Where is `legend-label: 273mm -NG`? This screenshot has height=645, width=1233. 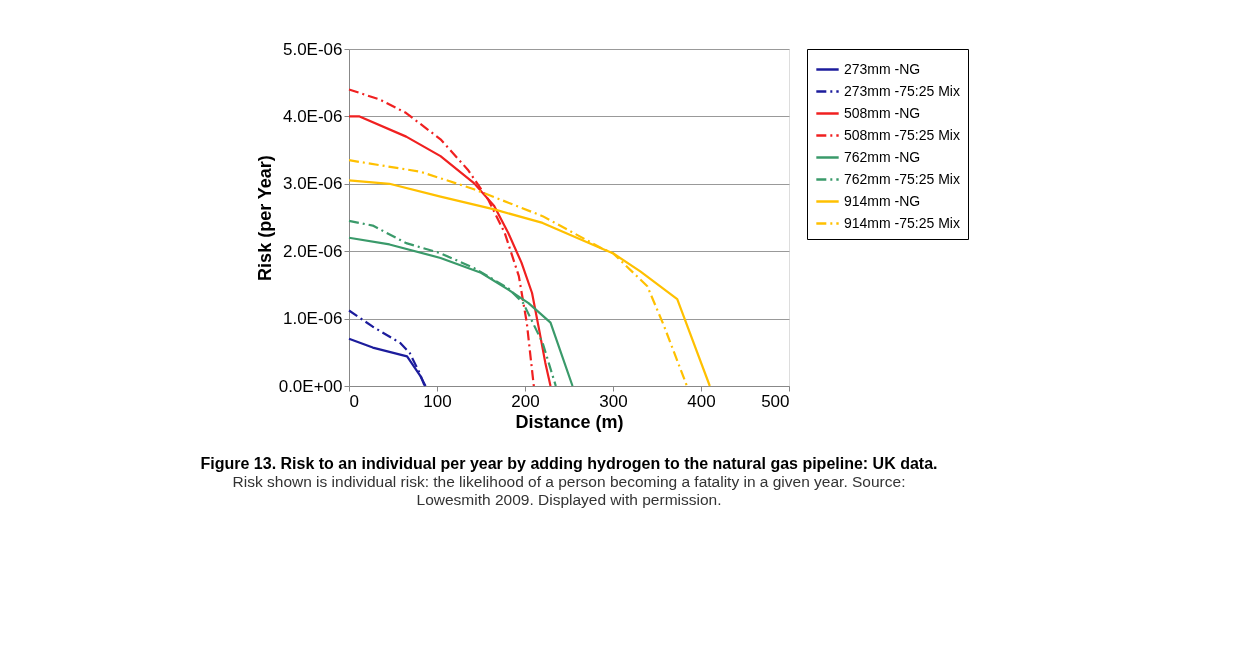
legend-label: 273mm -NG is located at coordinates (882, 68).